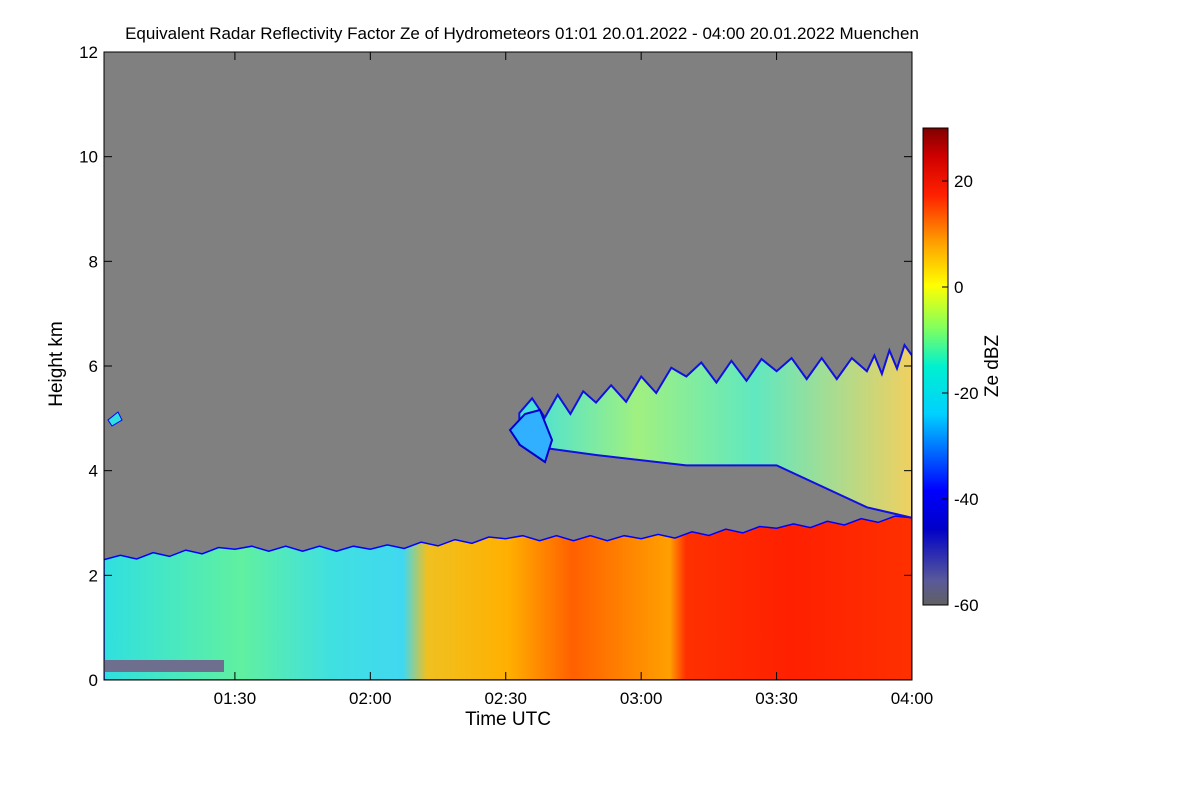  What do you see at coordinates (505, 698) in the screenshot?
I see `x-tick-label: 02:30` at bounding box center [505, 698].